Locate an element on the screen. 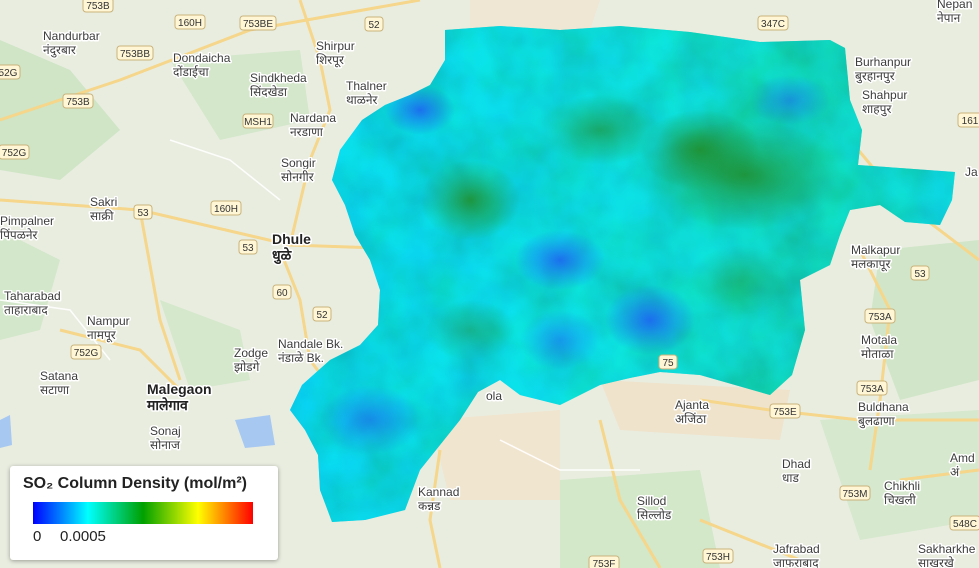 The height and width of the screenshot is (568, 979). svg-text: MSH1 is located at coordinates (258, 122).